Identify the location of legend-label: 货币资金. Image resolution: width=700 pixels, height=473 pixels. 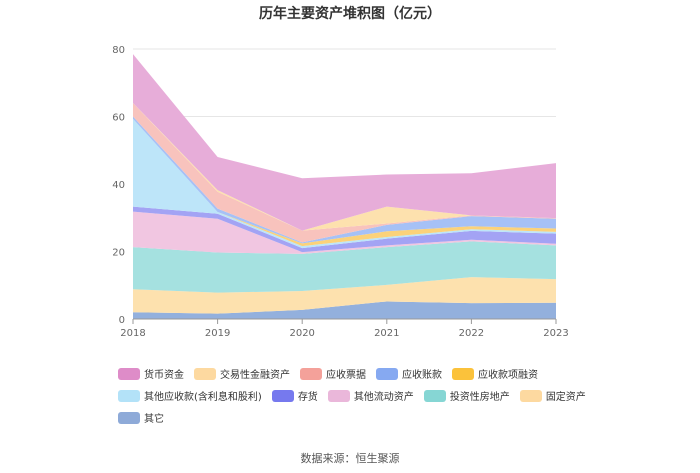
(164, 375).